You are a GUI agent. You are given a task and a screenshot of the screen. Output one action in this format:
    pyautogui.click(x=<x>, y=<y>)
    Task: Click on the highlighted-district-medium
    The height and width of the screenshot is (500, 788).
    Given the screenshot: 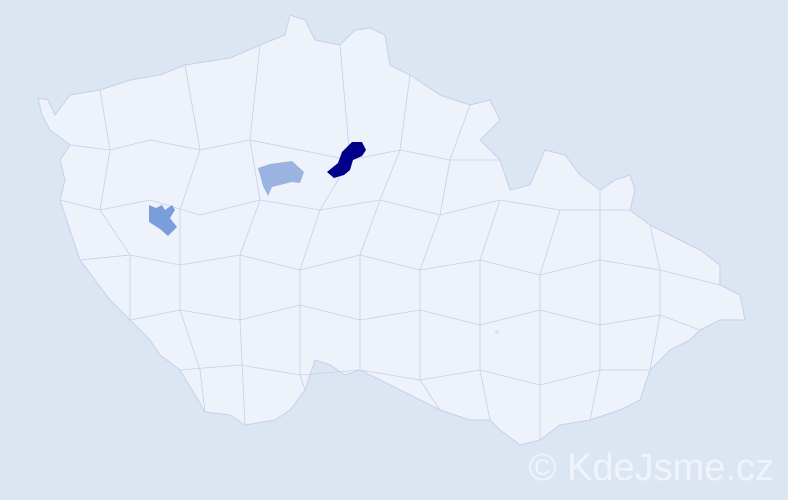 What is the action you would take?
    pyautogui.click(x=163, y=220)
    